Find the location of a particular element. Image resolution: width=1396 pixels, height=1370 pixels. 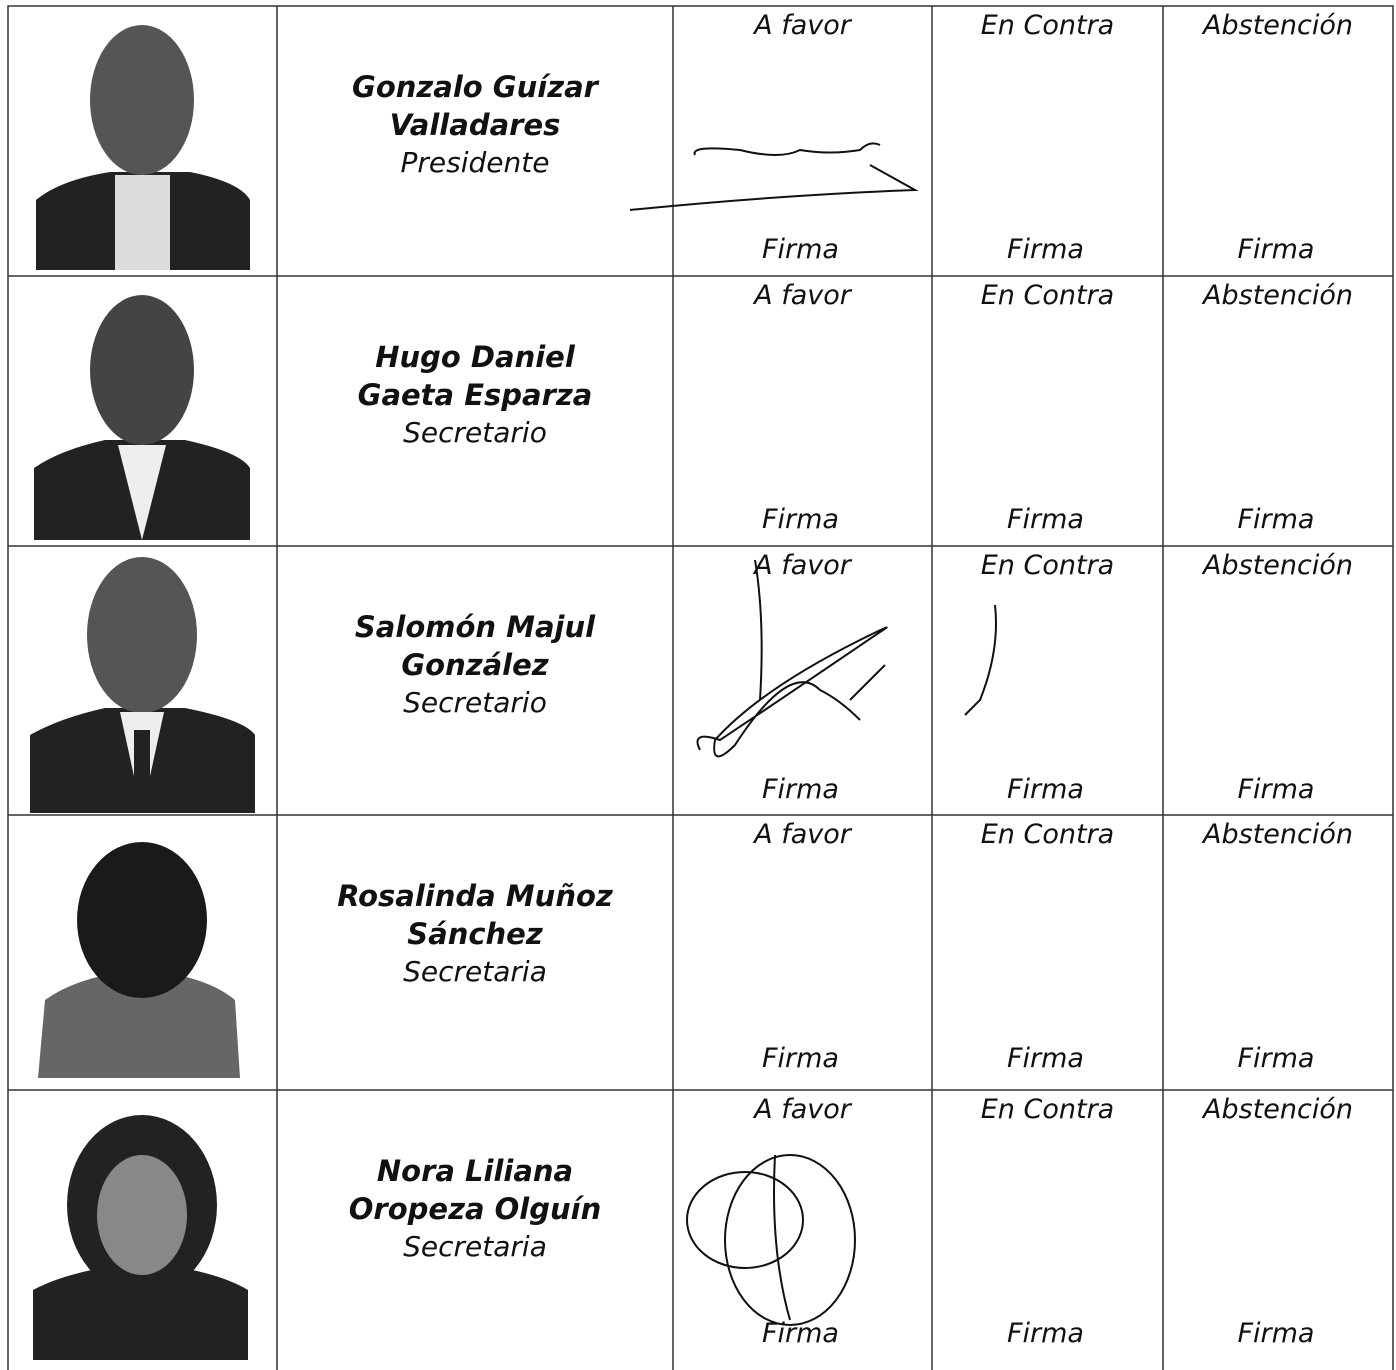

member-name: Nora Liliana is located at coordinates (475, 1171).